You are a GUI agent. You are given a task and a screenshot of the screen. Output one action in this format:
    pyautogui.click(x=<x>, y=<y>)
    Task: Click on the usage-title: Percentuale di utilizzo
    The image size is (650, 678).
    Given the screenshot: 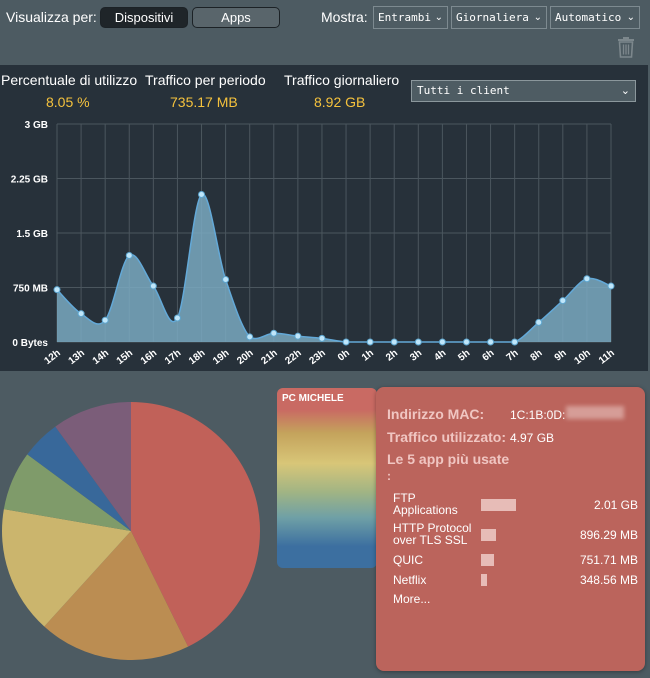 What is the action you would take?
    pyautogui.click(x=69, y=80)
    